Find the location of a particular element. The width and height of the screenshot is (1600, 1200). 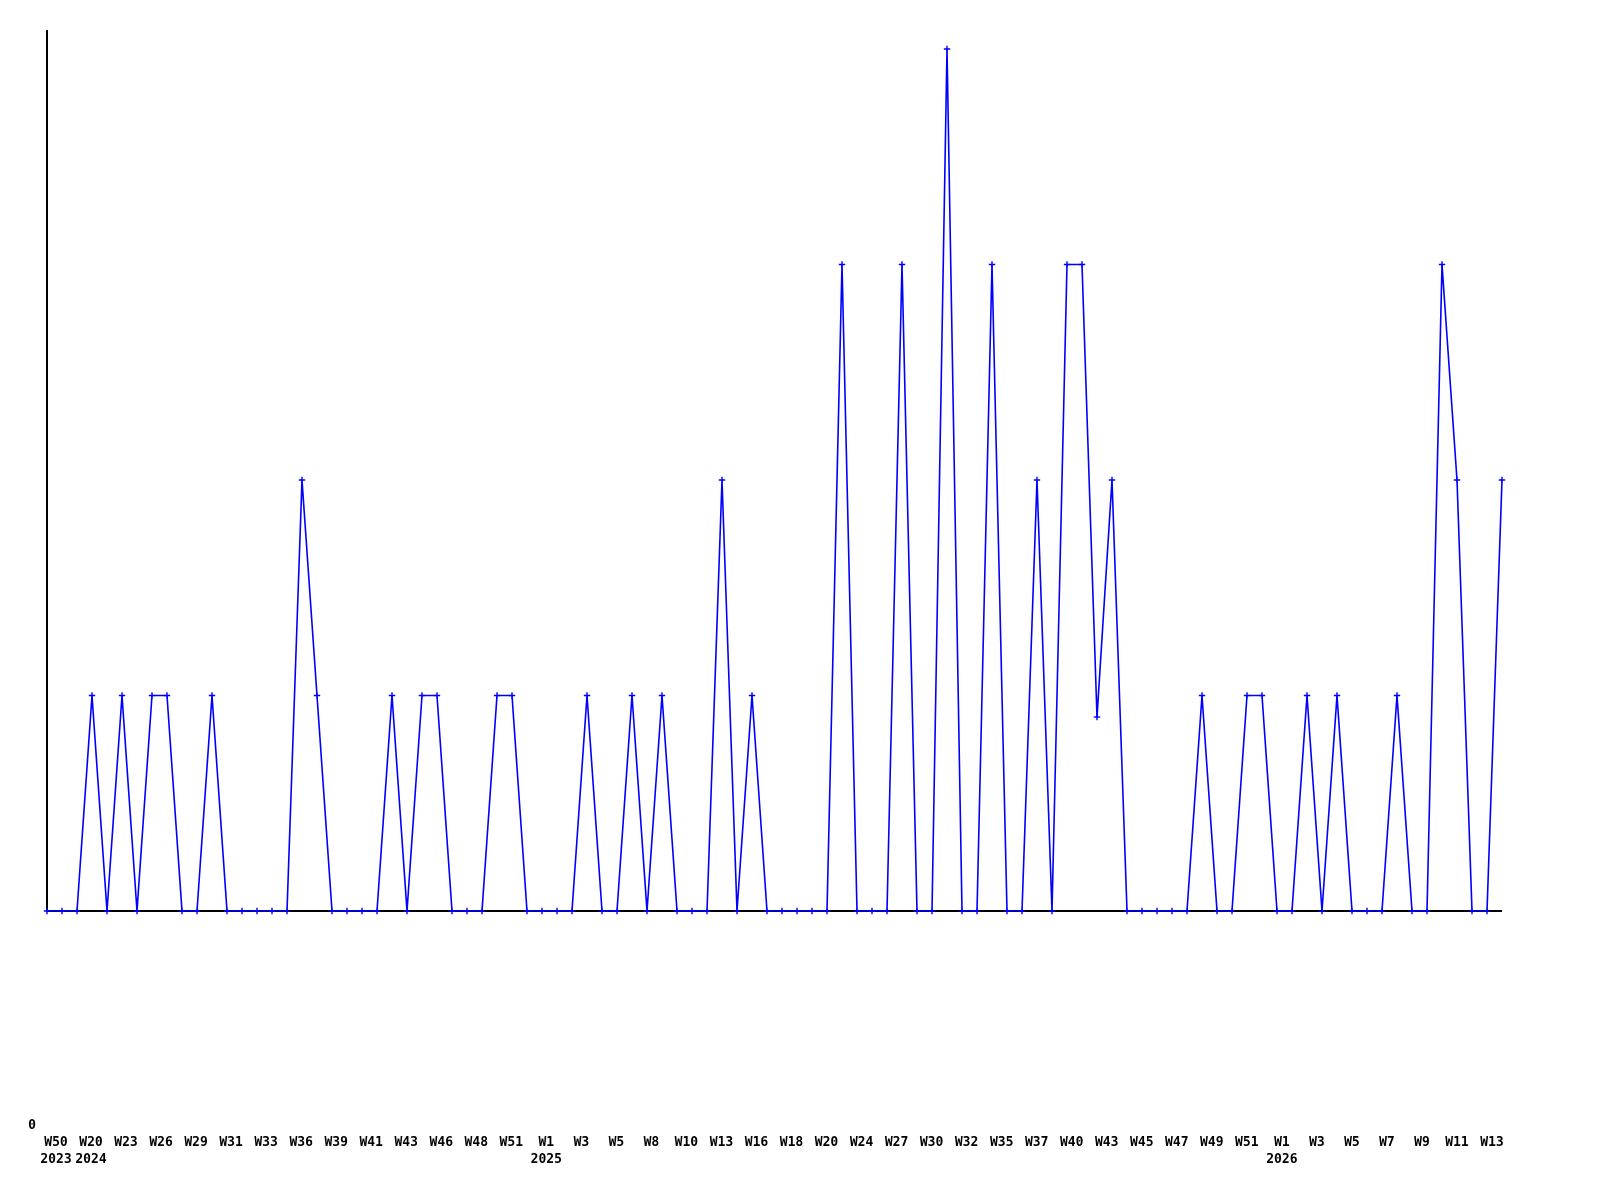

y-tick-label: 0 is located at coordinates (32, 1125).